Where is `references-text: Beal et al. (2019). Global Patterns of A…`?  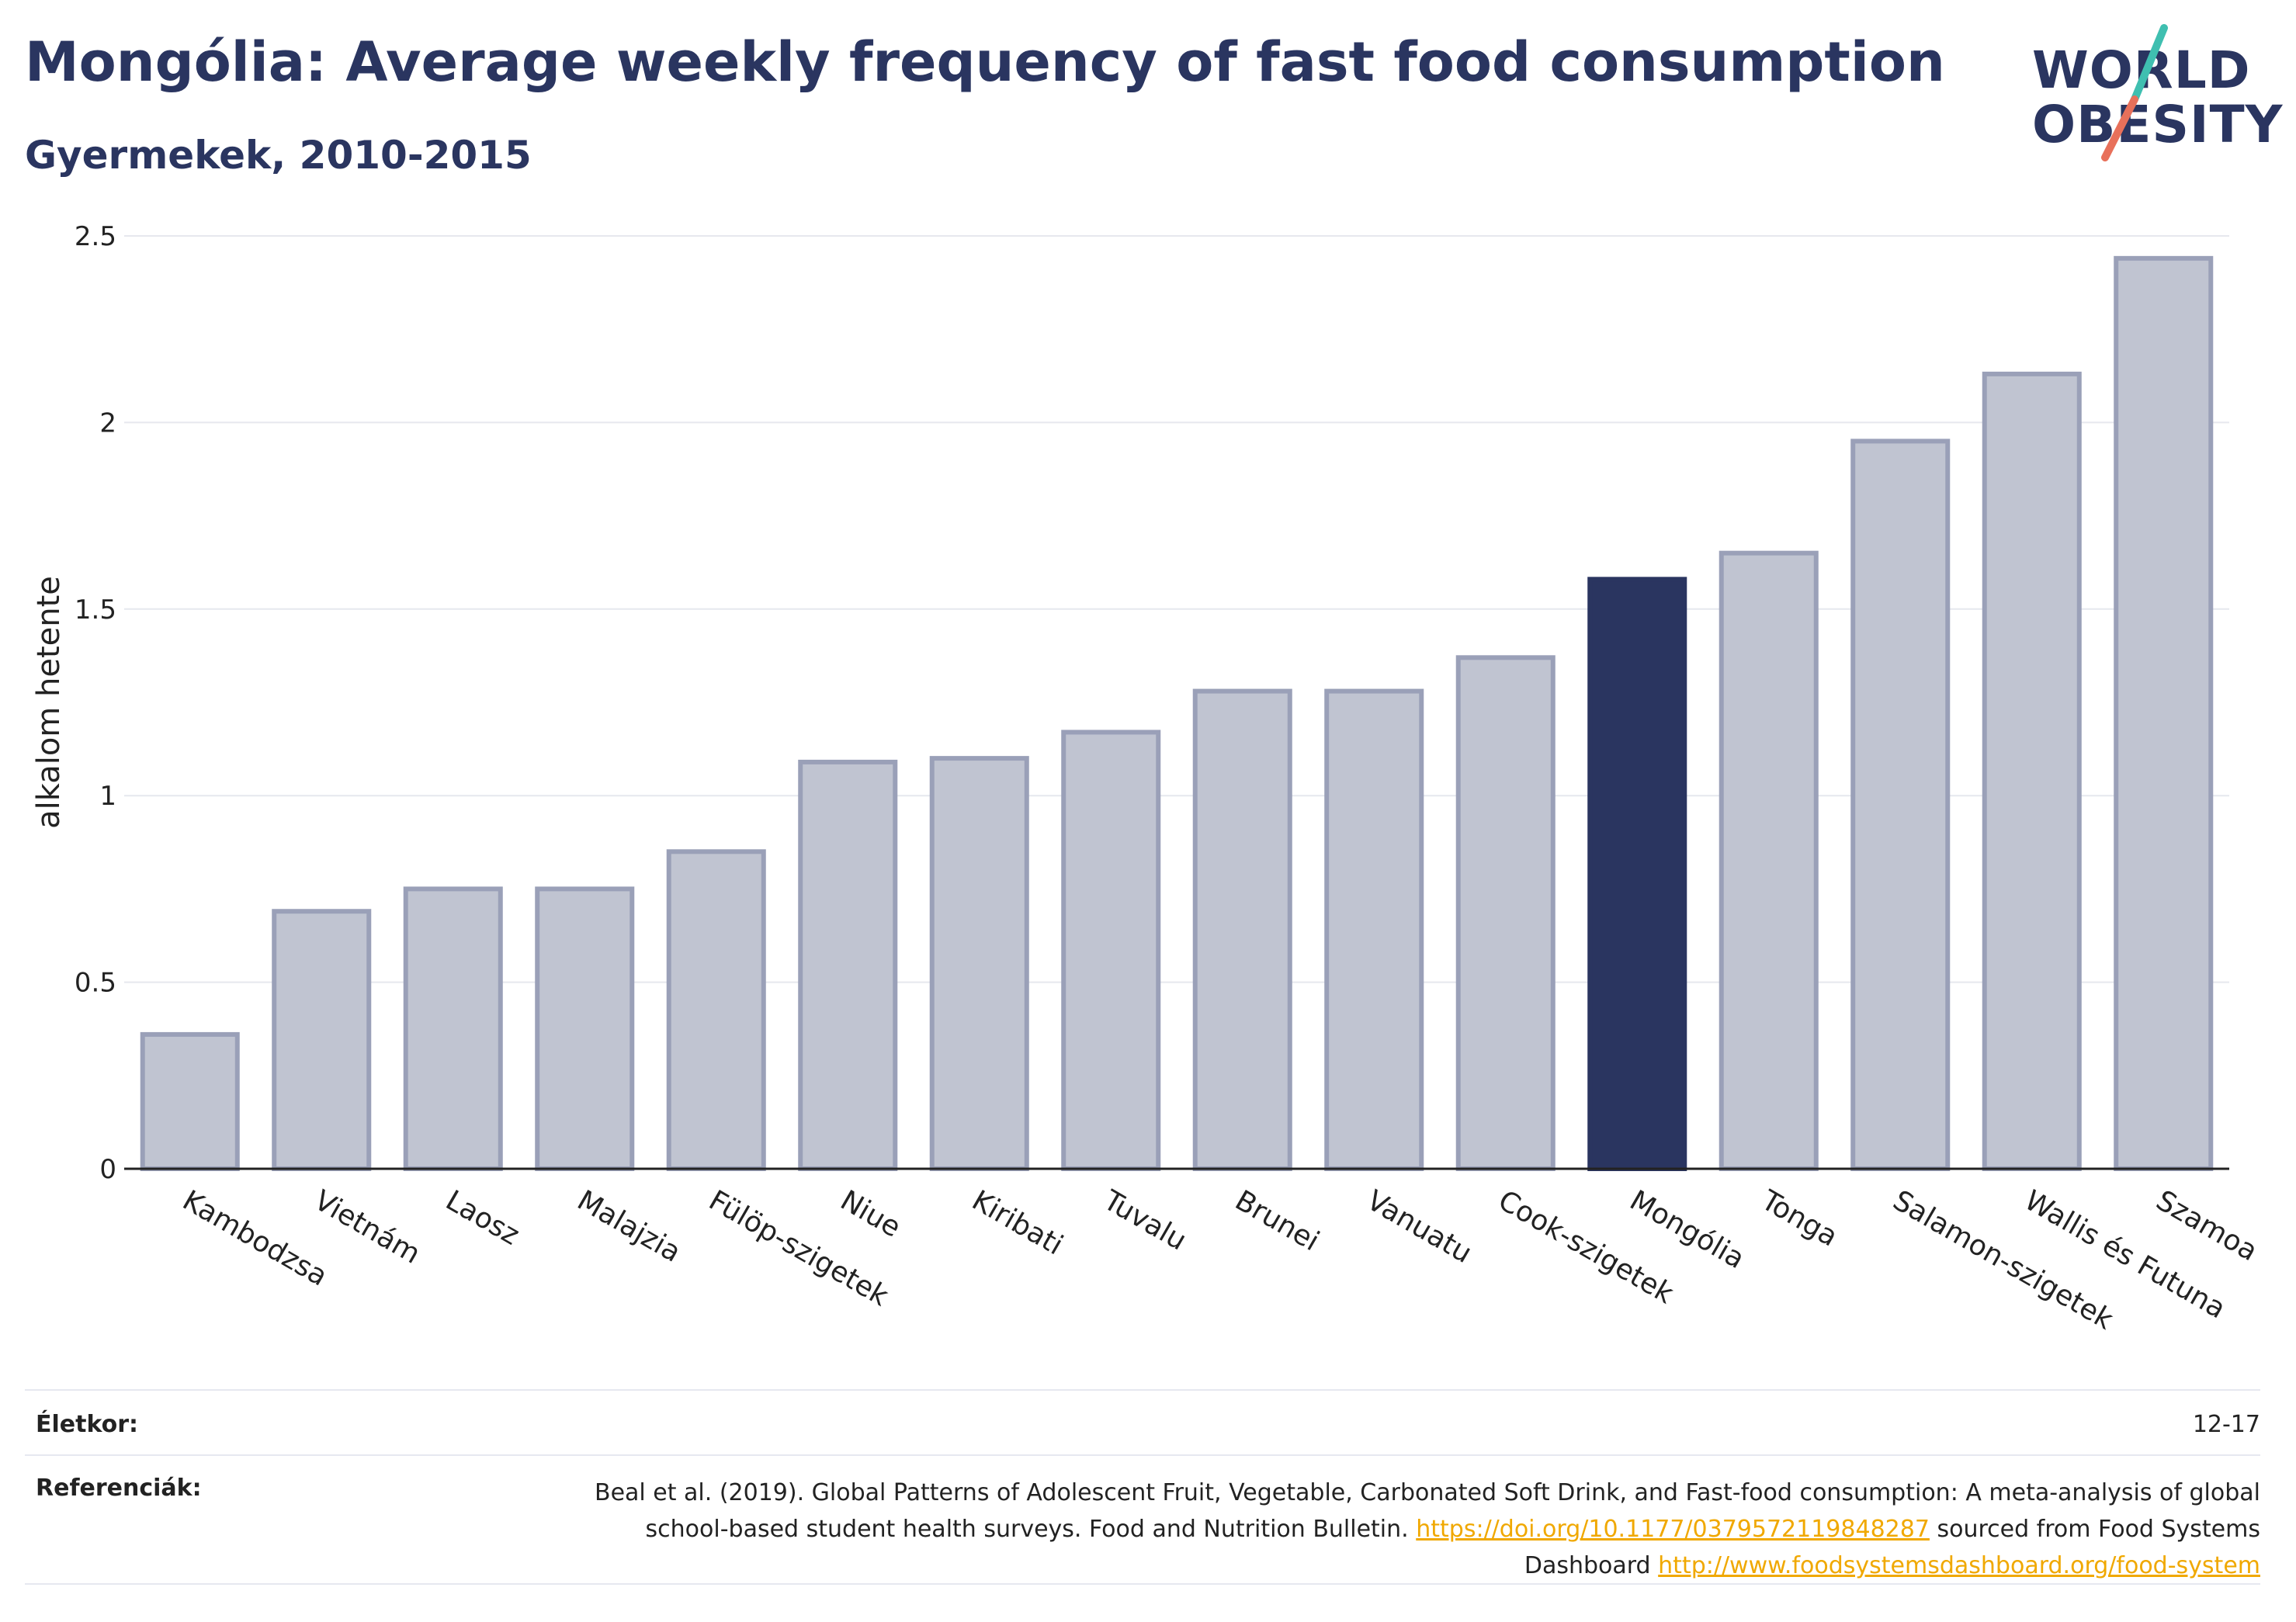
references-text: Beal et al. (2019). Global Patterns of A… is located at coordinates (1391, 1529).